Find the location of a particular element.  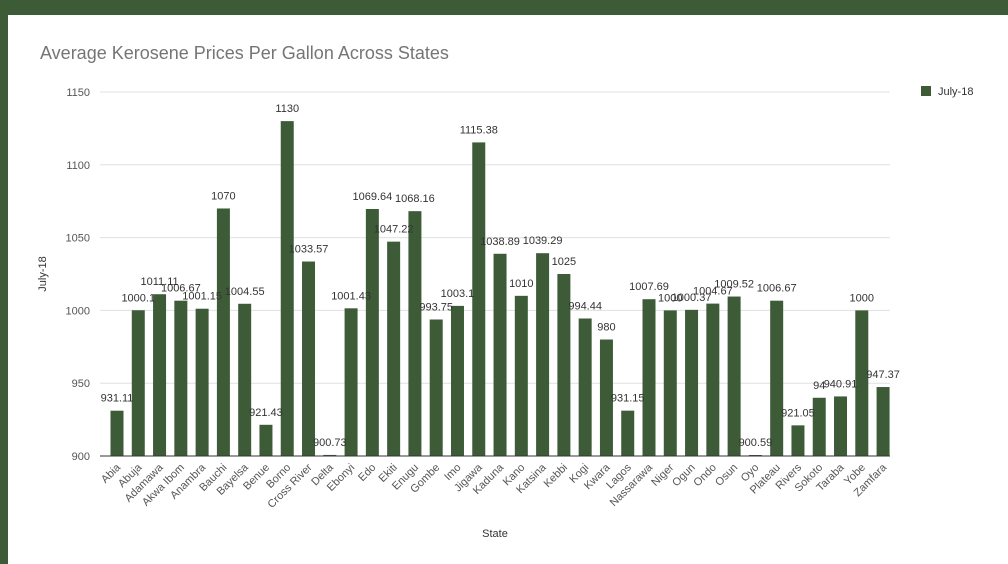

bar-kano is located at coordinates (521, 375).